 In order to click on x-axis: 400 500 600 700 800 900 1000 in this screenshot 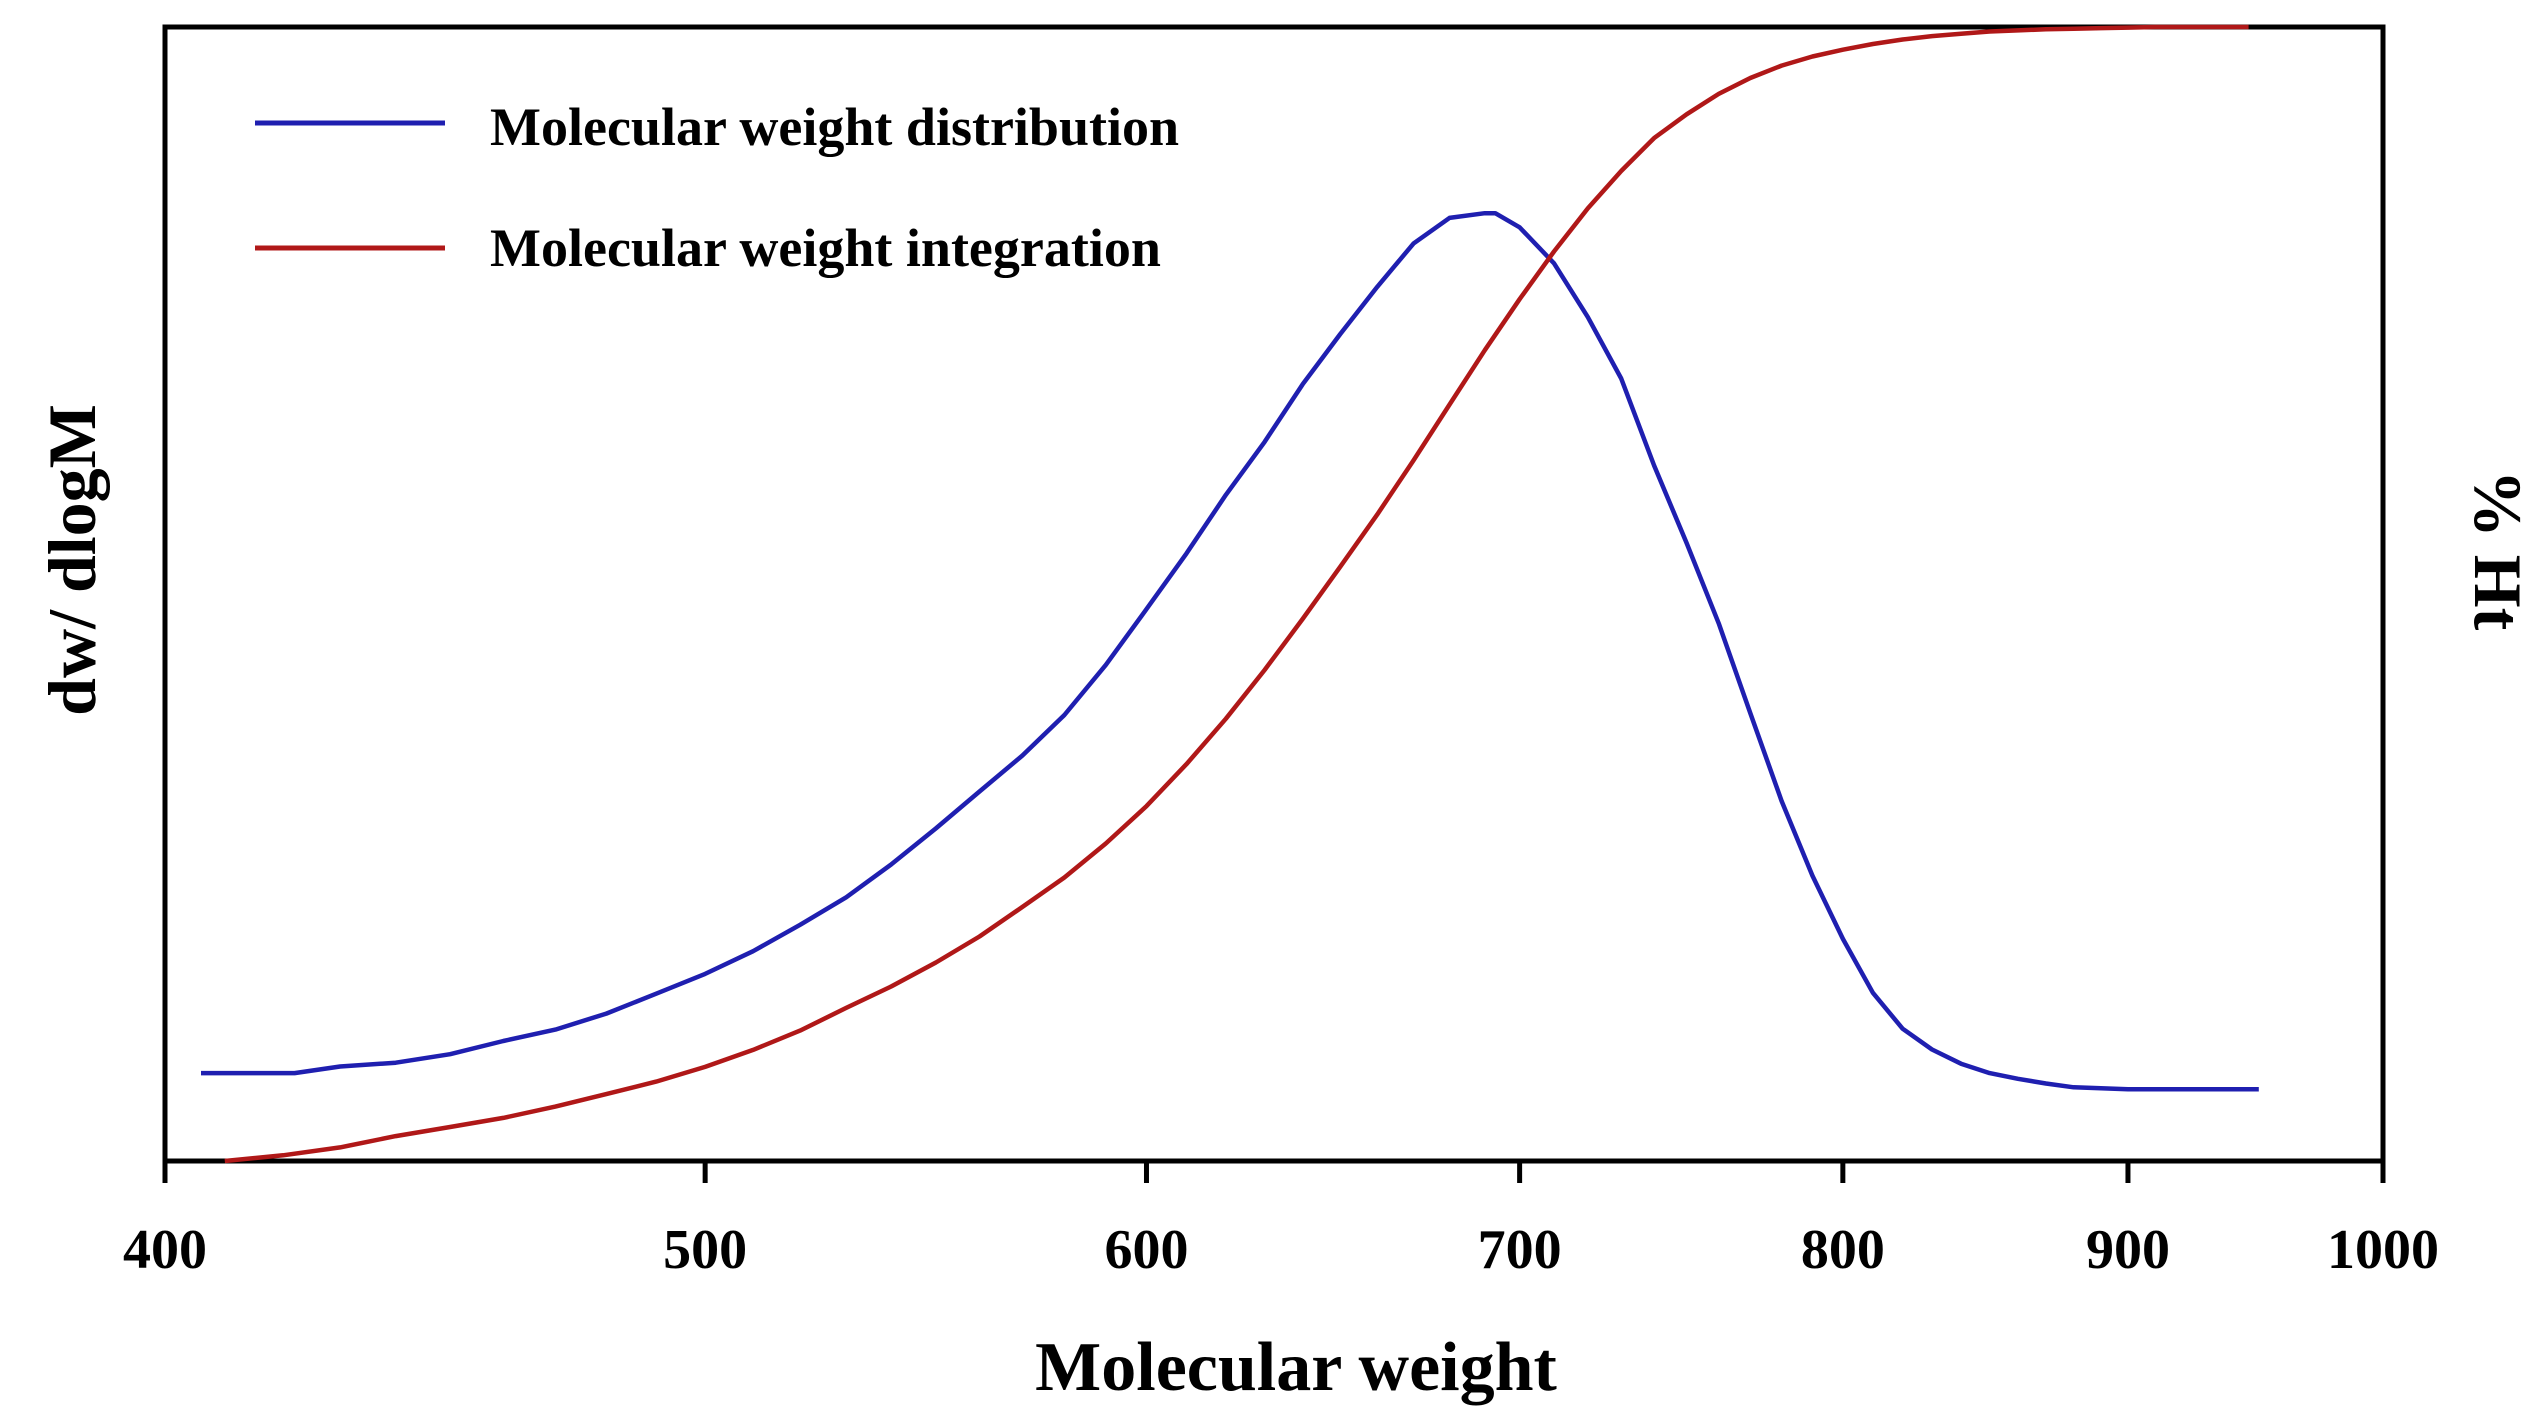, I will do `click(1281, 1221)`.